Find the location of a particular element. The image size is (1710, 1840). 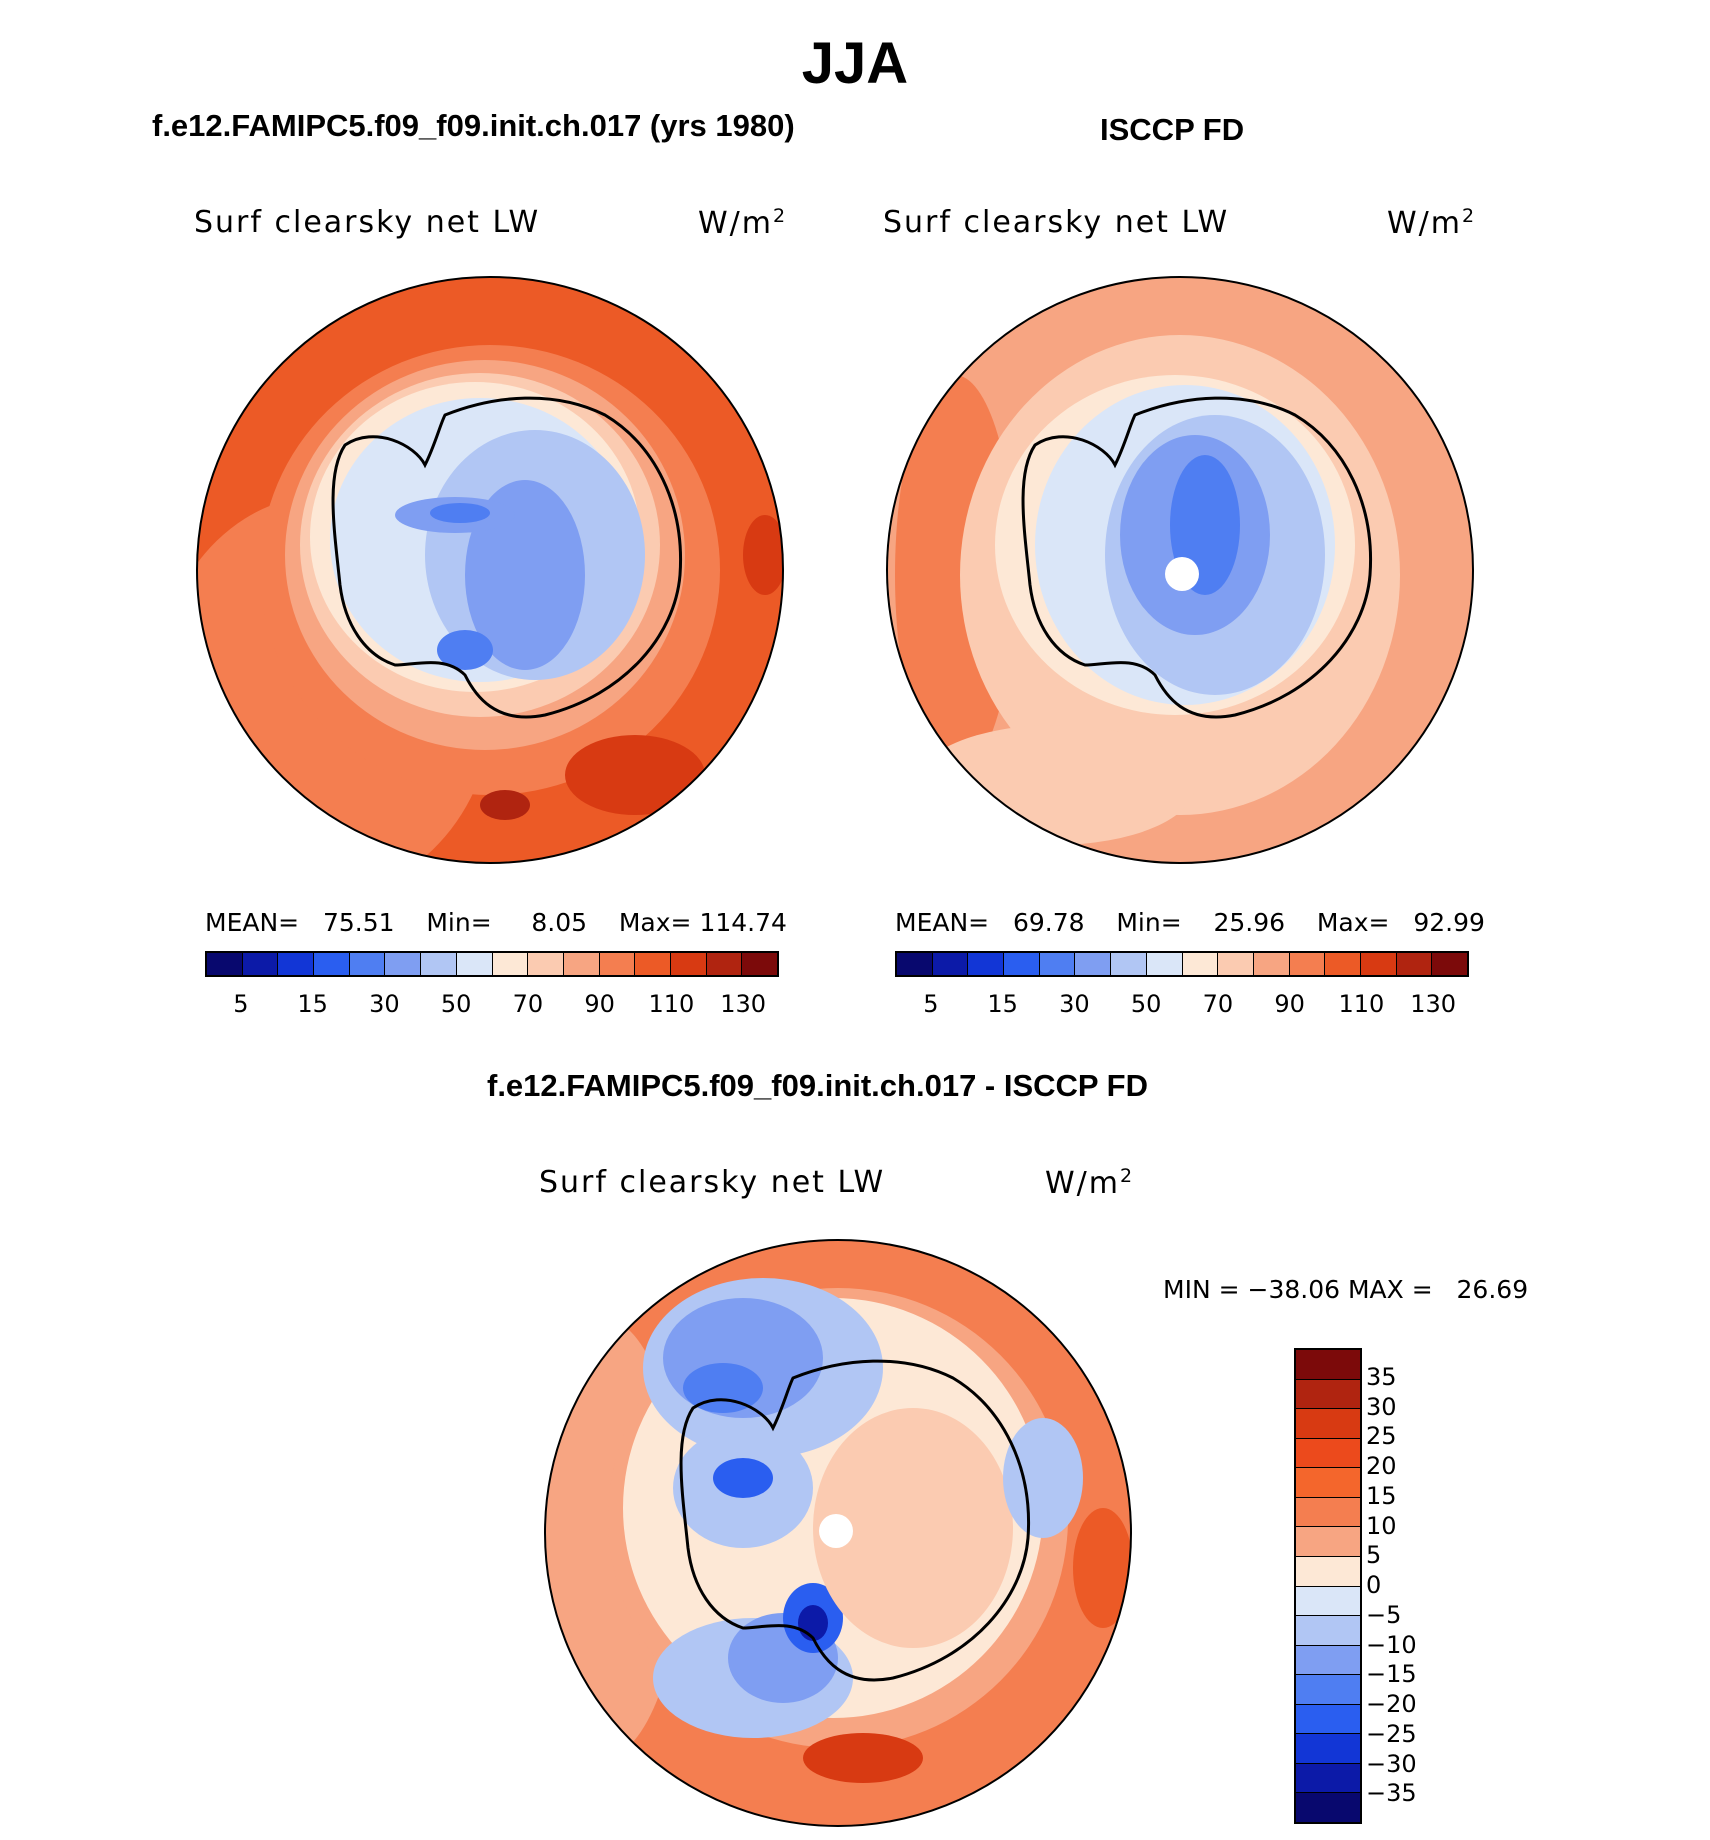

diff-colorbar-tick-label: −5 is located at coordinates (1384, 1614).